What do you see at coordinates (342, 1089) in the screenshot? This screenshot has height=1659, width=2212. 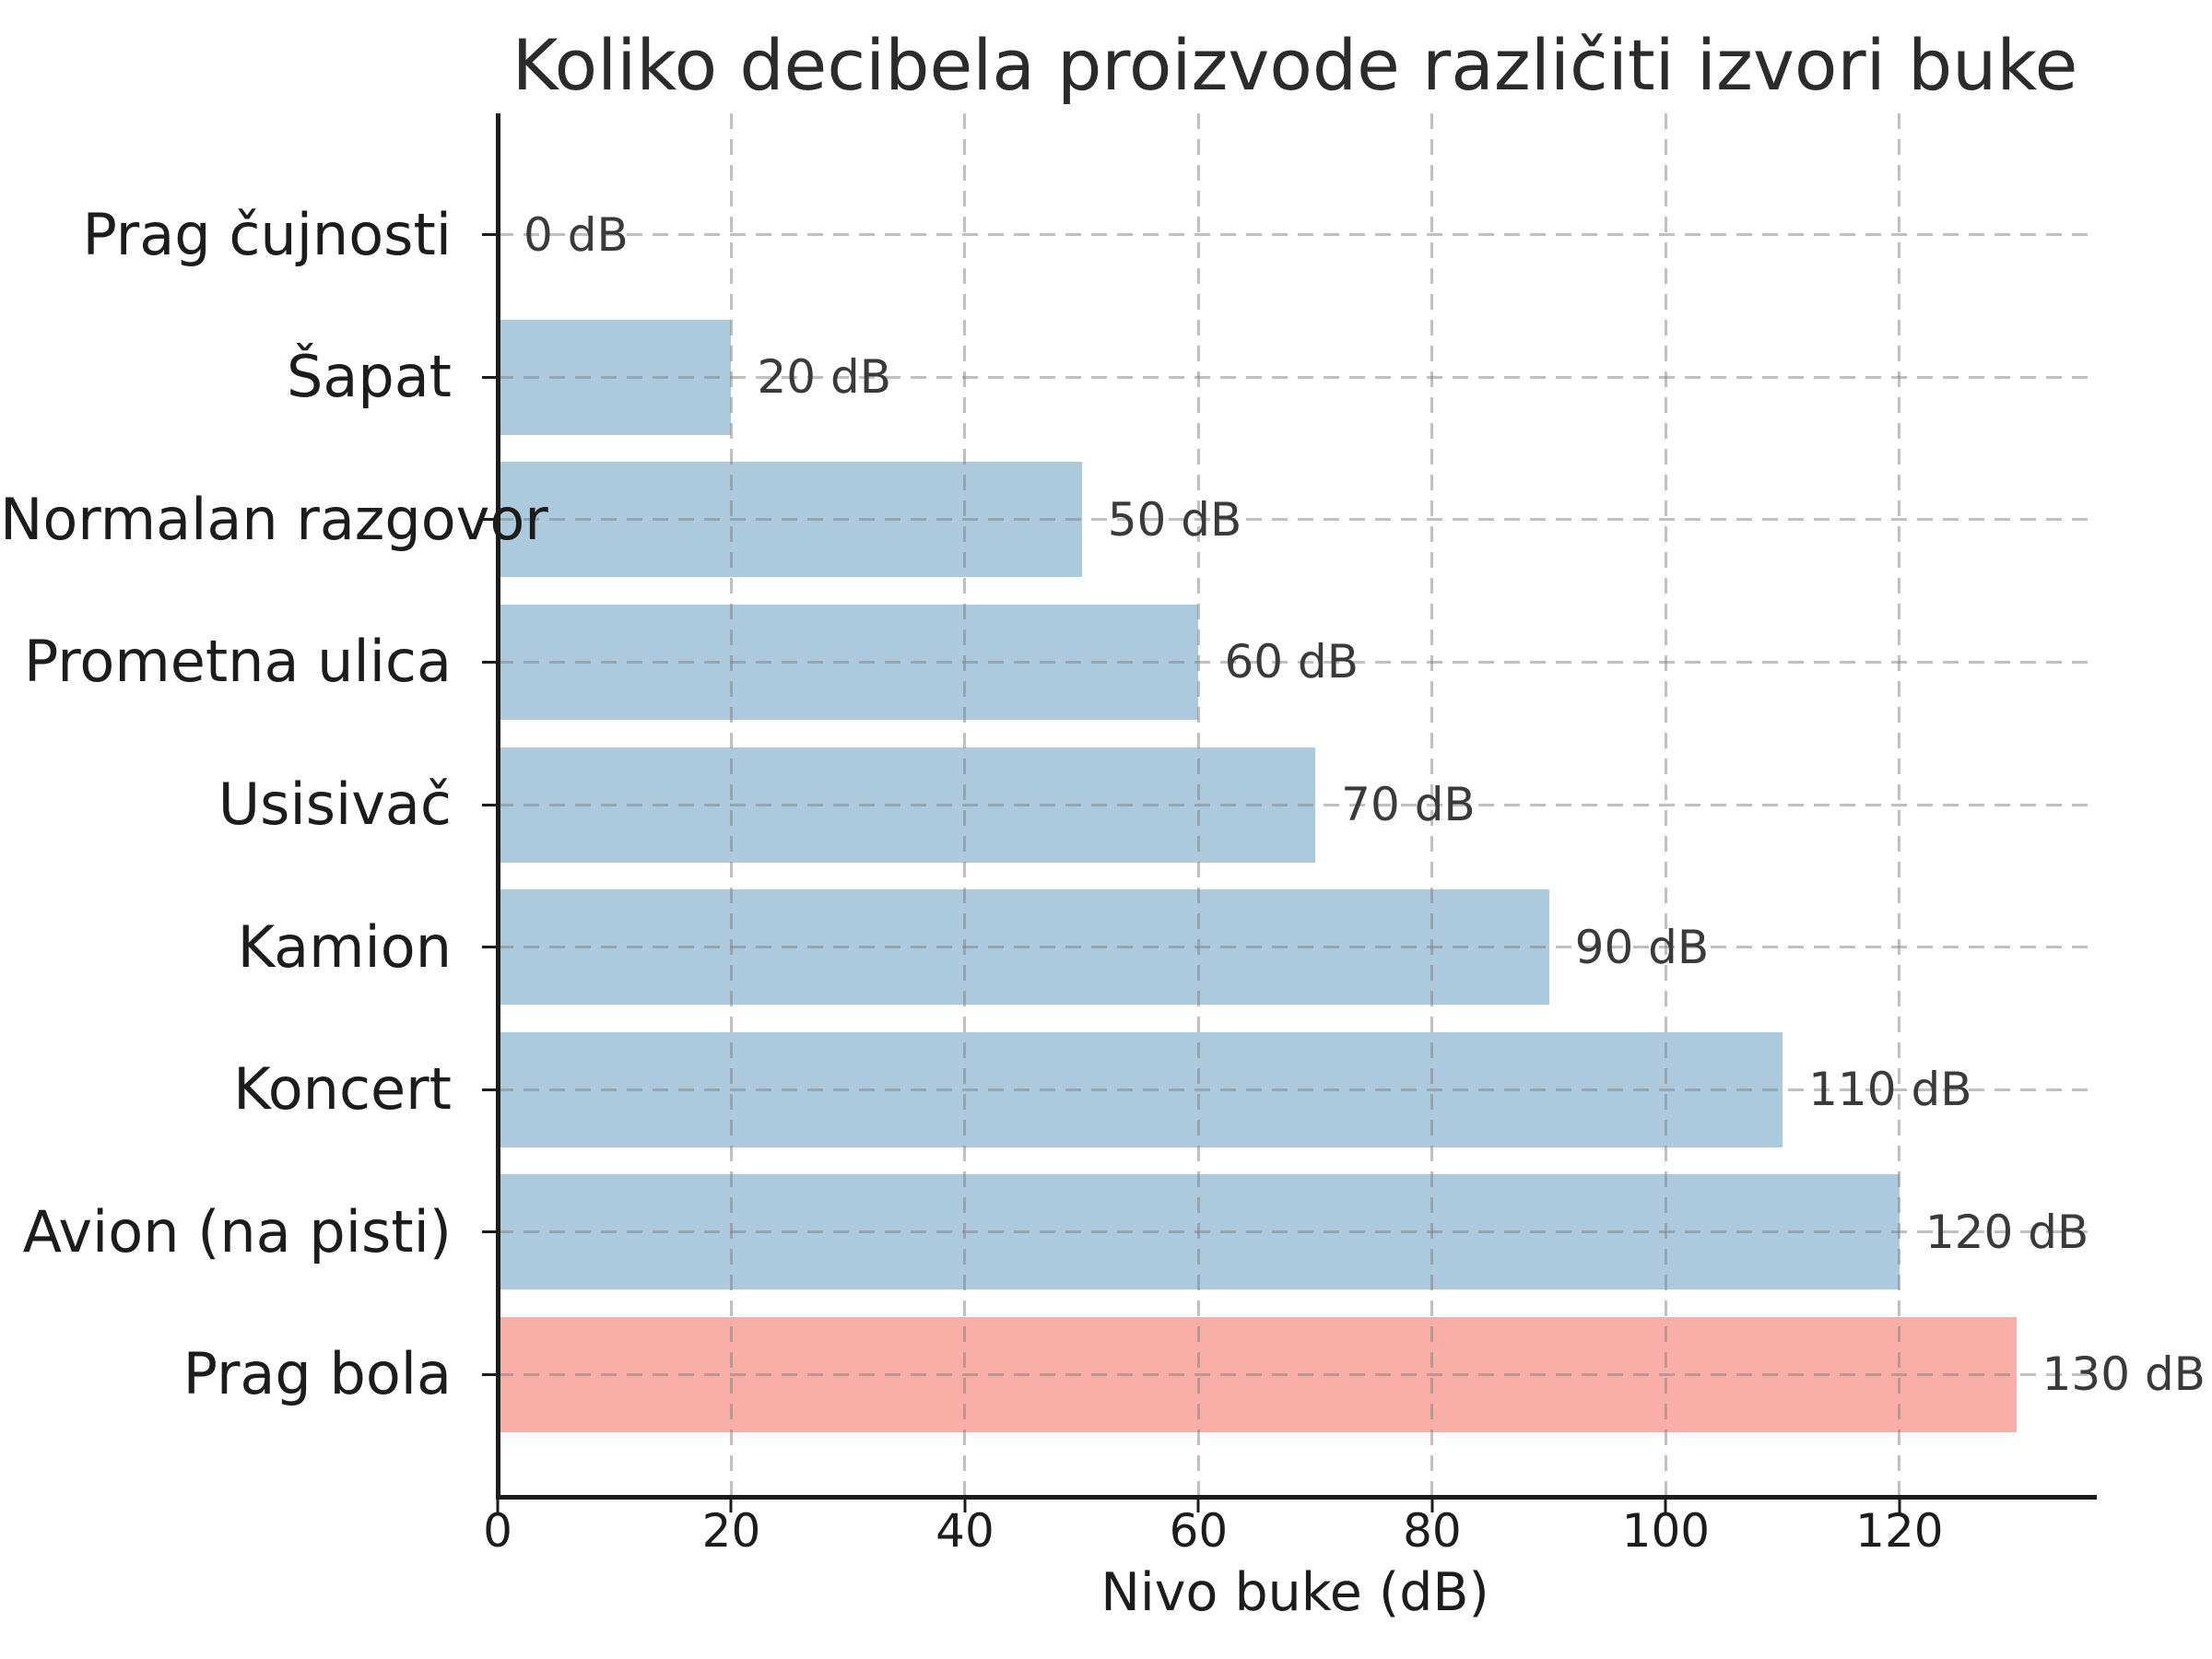 I see `y-category-label: Koncert` at bounding box center [342, 1089].